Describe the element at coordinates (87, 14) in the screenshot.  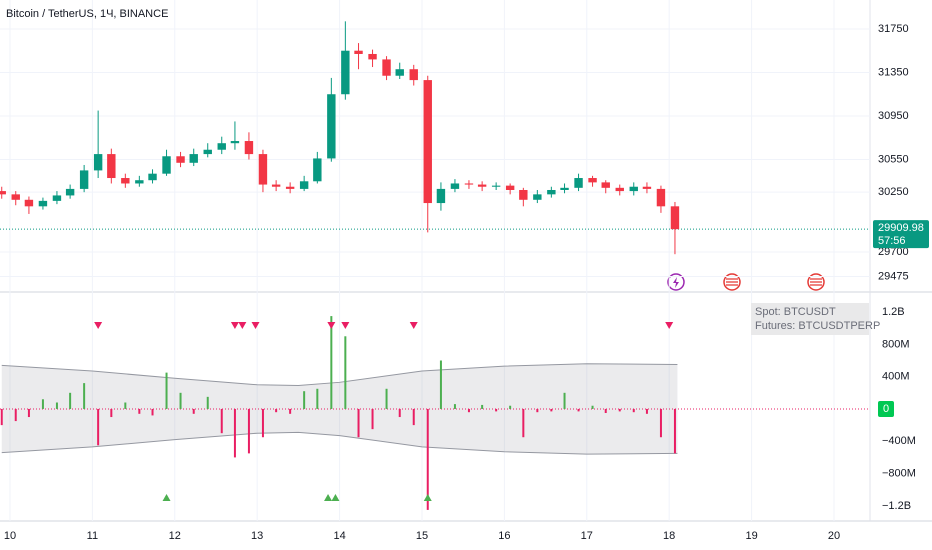
I see `chart-title: Bitcoin / TetherUS, 1Ч, BINANCE` at that location.